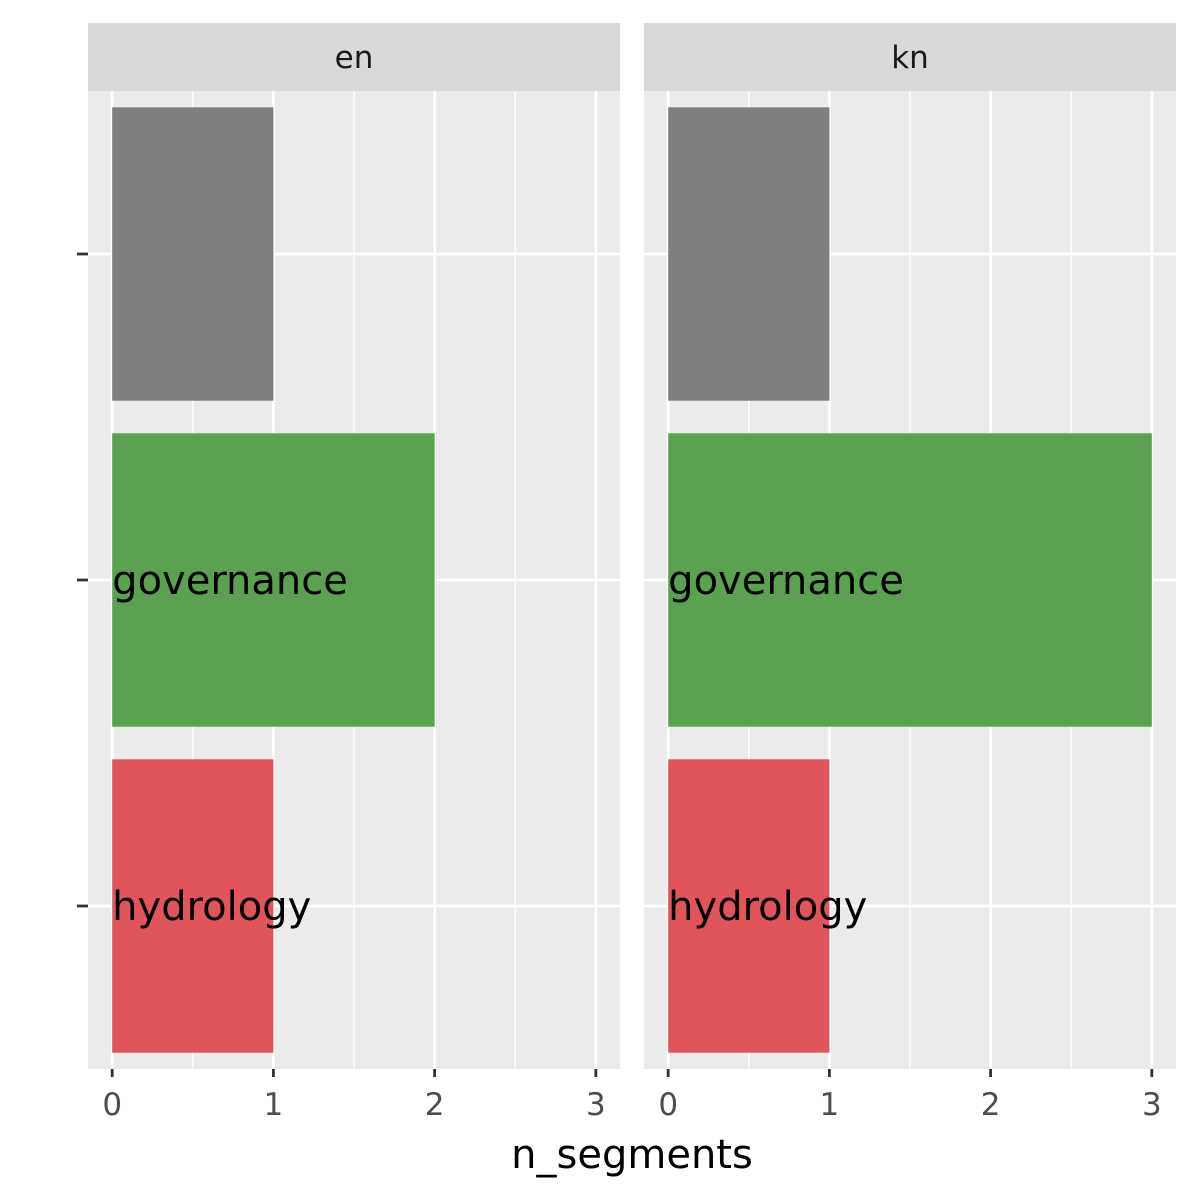  Describe the element at coordinates (632, 1155) in the screenshot. I see `x-axis-title: n_segments` at that location.